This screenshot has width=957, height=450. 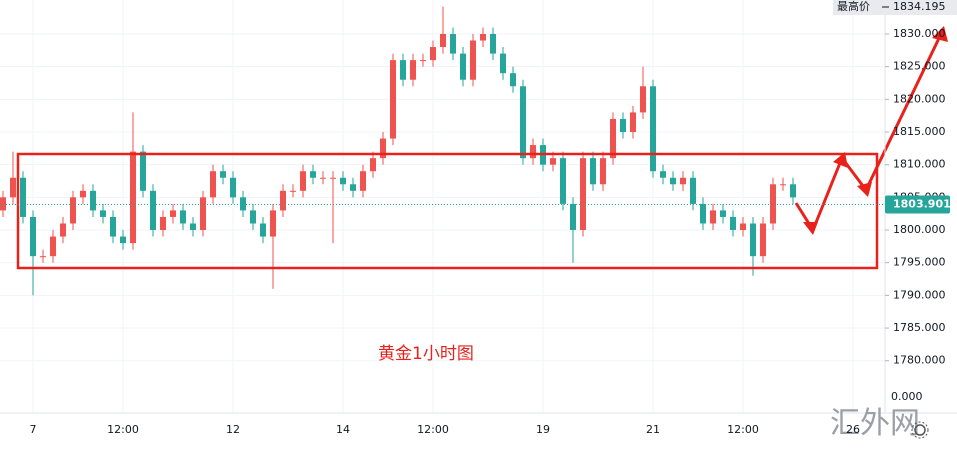 What do you see at coordinates (33, 429) in the screenshot?
I see `x-tick-label: 7` at bounding box center [33, 429].